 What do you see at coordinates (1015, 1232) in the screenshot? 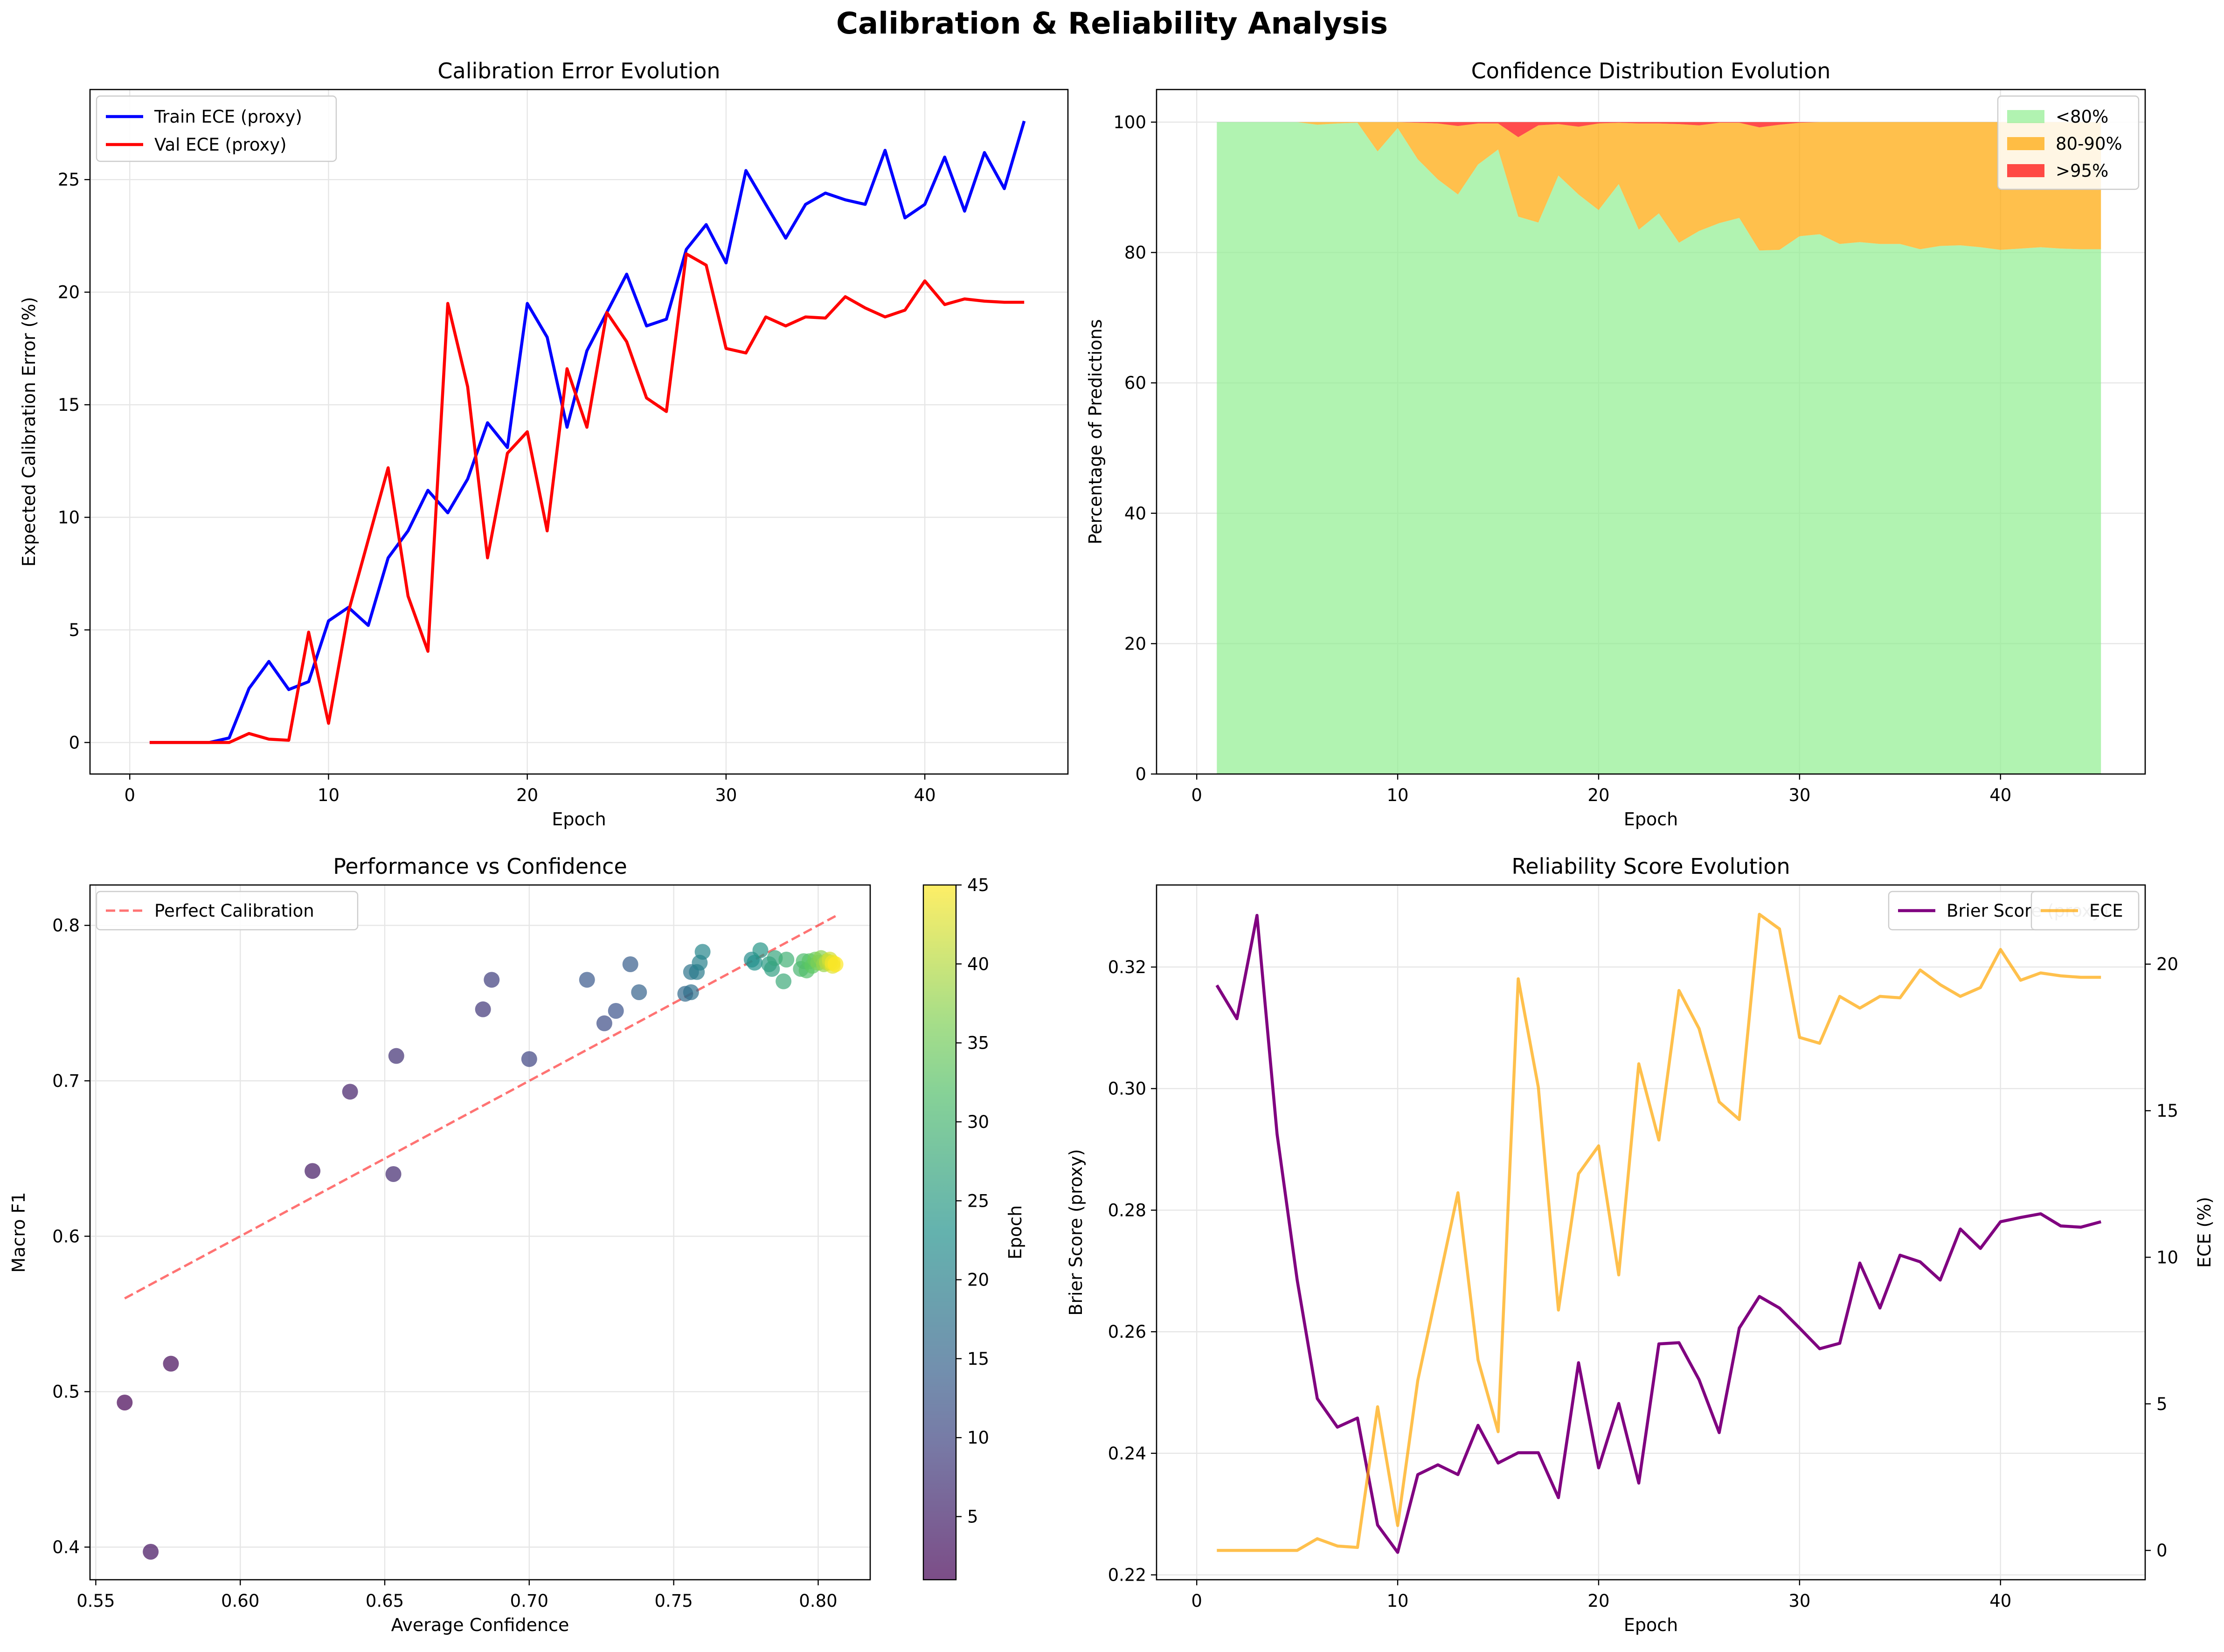
I see `colorbar-label: Epoch` at bounding box center [1015, 1232].